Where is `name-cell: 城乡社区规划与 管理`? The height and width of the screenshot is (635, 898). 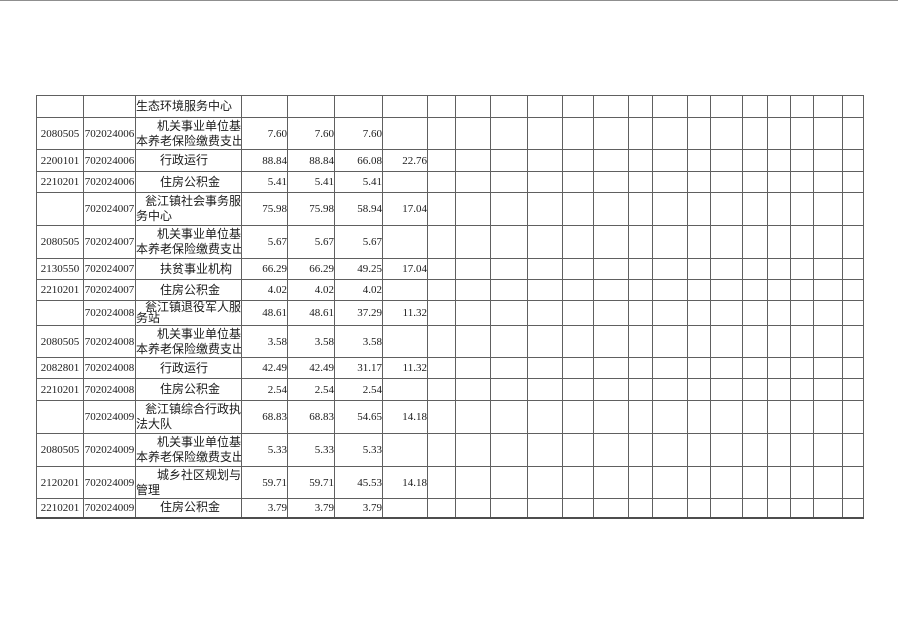 name-cell: 城乡社区规划与 管理 is located at coordinates (188, 482).